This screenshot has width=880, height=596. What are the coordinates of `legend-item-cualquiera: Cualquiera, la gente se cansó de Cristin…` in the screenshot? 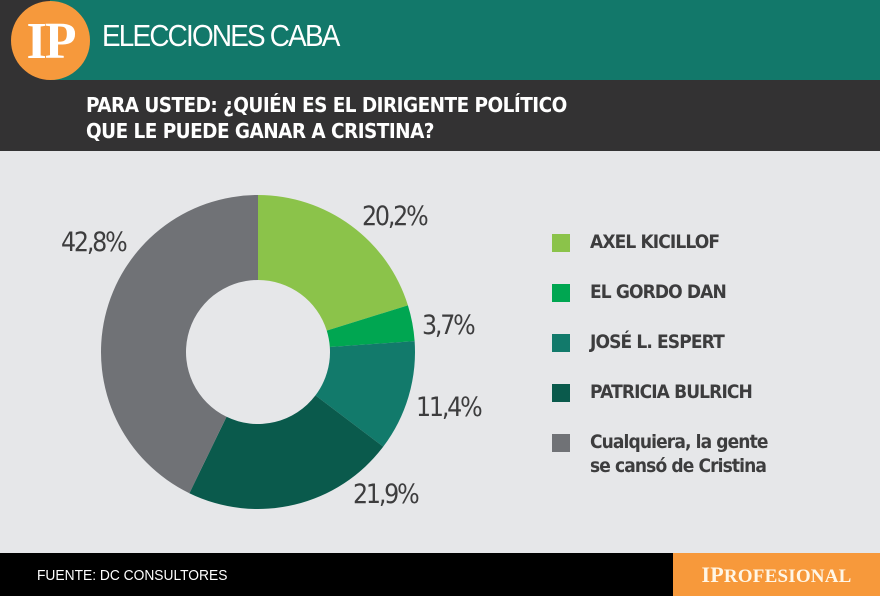 It's located at (669, 454).